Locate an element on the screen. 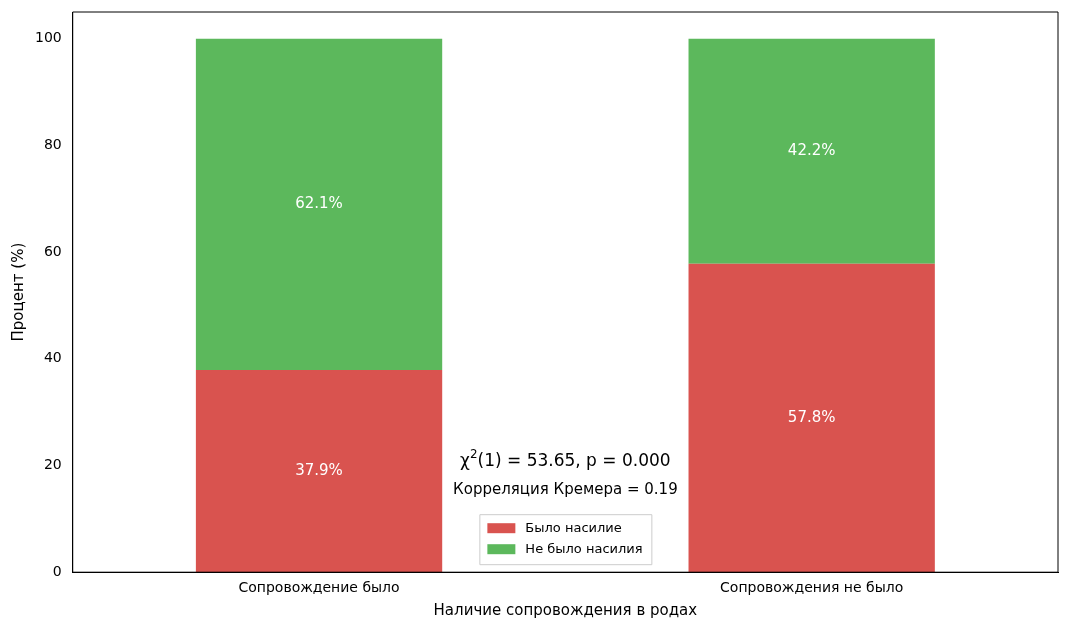 This screenshot has width=1070, height=624. legend-label: Не было насилия is located at coordinates (584, 548).